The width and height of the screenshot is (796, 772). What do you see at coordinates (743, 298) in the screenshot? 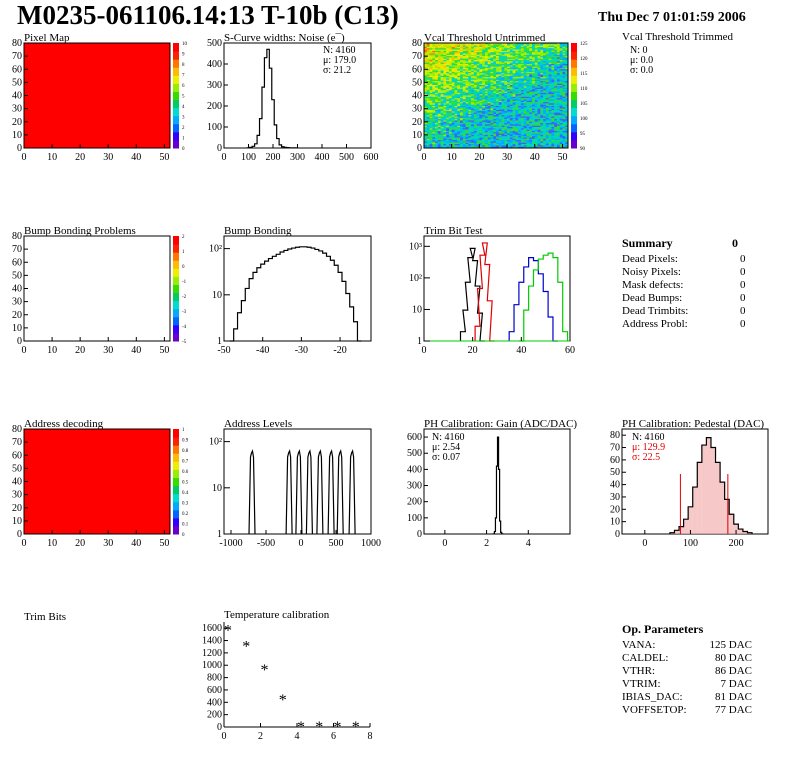
I see `summary-value: 0` at bounding box center [743, 298].